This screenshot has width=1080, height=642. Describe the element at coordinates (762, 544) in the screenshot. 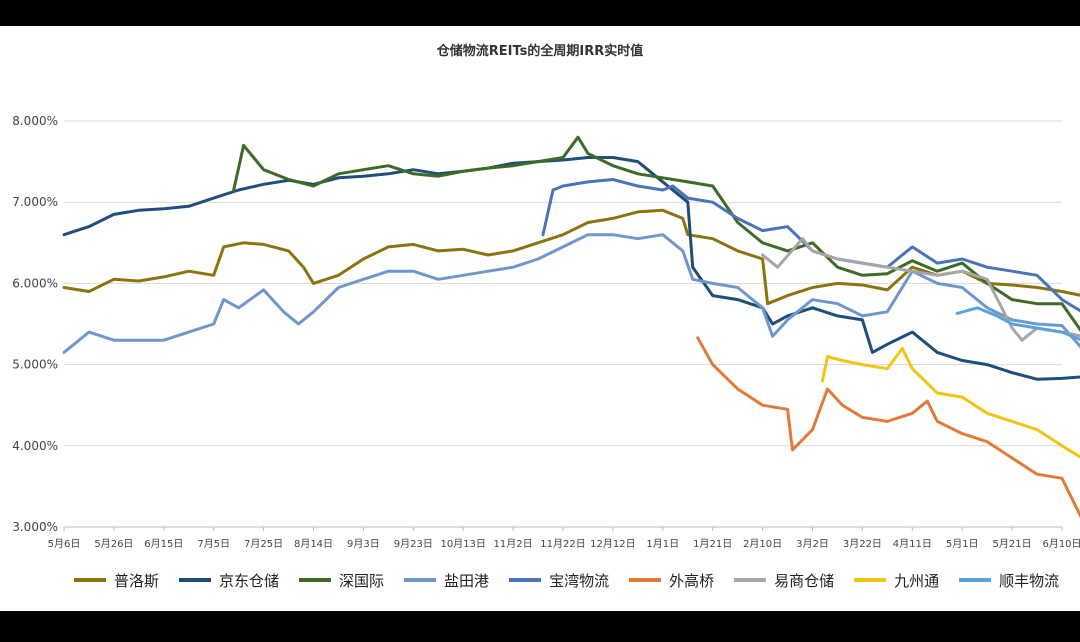

I see `x-tick-label: 2月10日` at that location.